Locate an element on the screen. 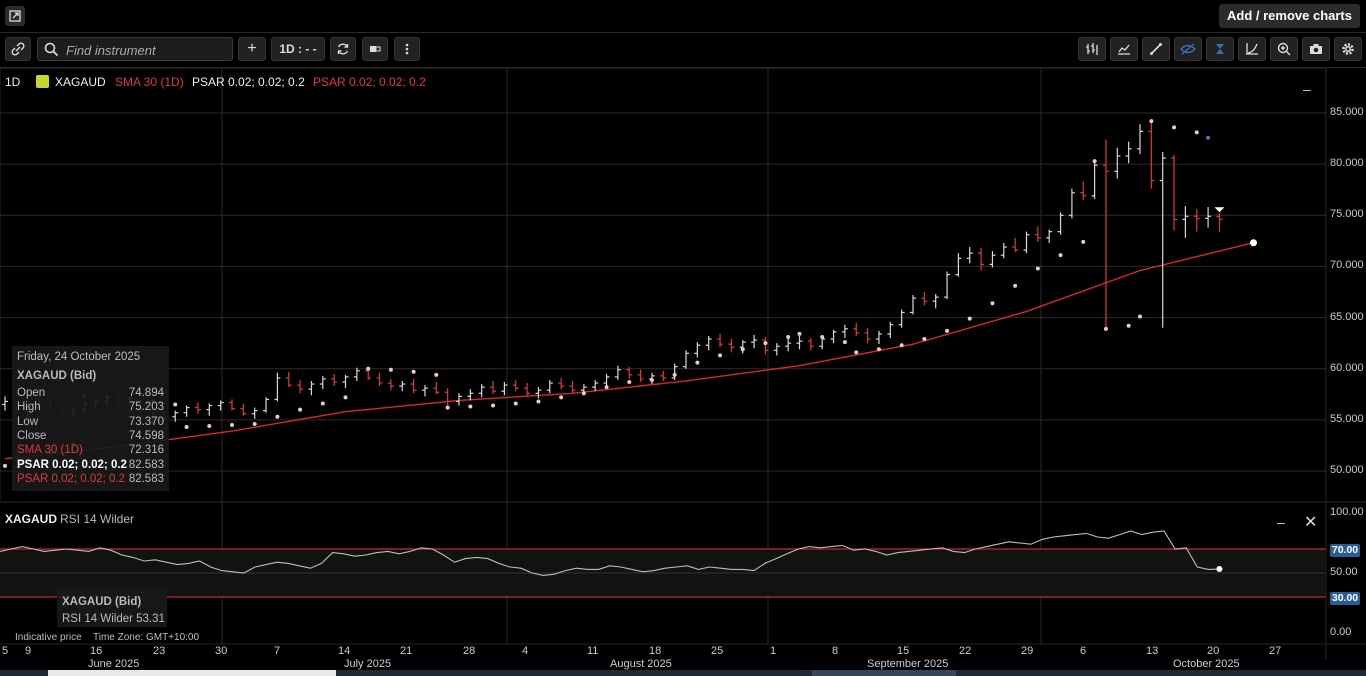 Image resolution: width=1366 pixels, height=676 pixels. interval-selector: 1D : - - is located at coordinates (298, 49).